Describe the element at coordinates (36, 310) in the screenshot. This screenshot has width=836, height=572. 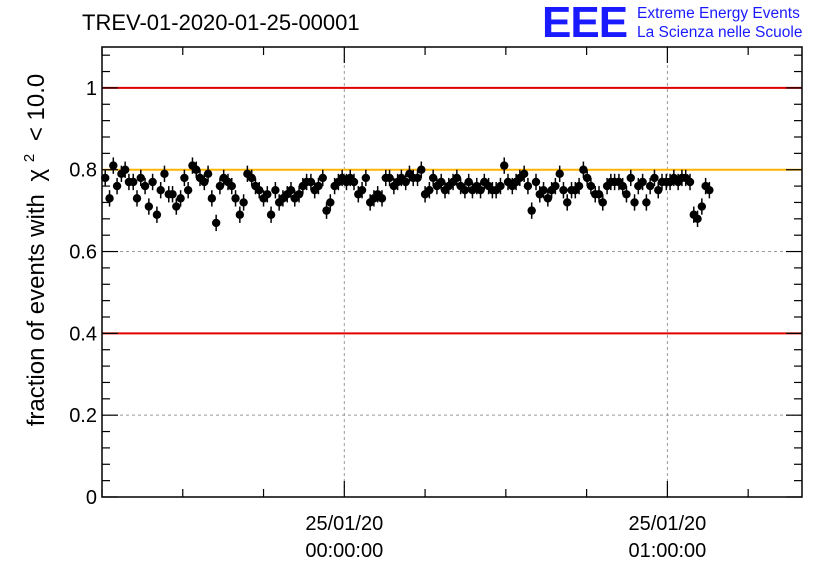
I see `y-axis-title-prefix: fraction of events with` at that location.